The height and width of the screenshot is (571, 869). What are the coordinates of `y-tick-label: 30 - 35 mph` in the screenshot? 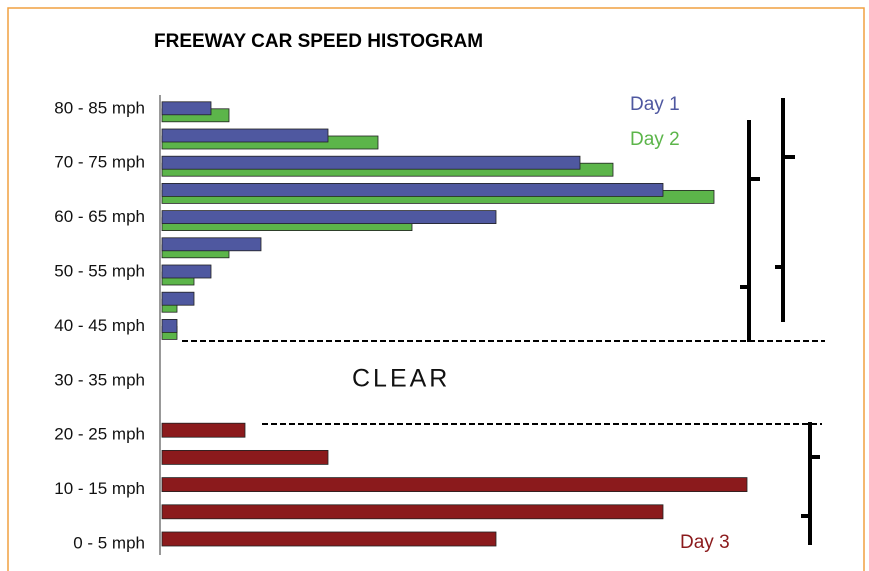 It's located at (99, 379).